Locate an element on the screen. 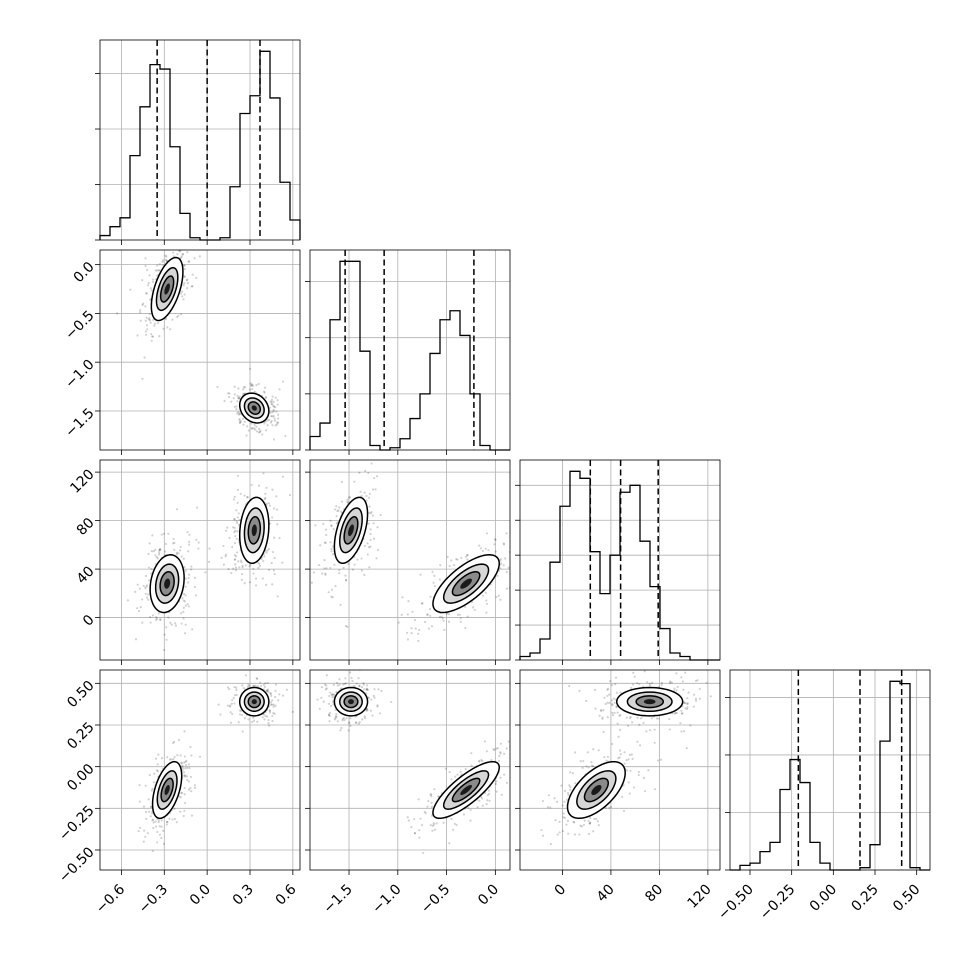 This screenshot has height=970, width=970. x-tick-label-1-1: −1.0 is located at coordinates (386, 899).